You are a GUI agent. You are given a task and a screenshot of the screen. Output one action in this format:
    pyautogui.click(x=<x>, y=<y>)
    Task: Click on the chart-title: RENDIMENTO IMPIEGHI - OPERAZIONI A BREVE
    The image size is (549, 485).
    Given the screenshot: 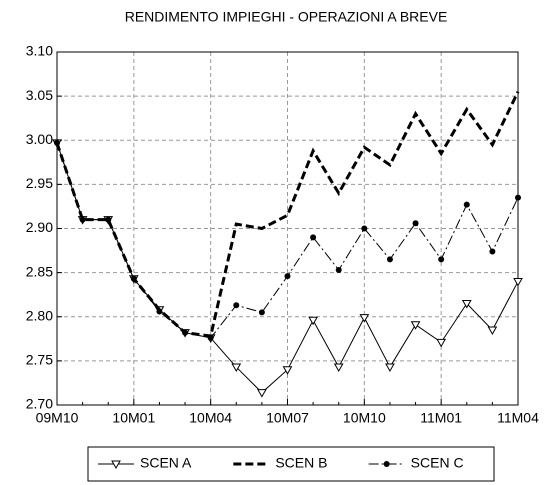 What is the action you would take?
    pyautogui.click(x=286, y=17)
    